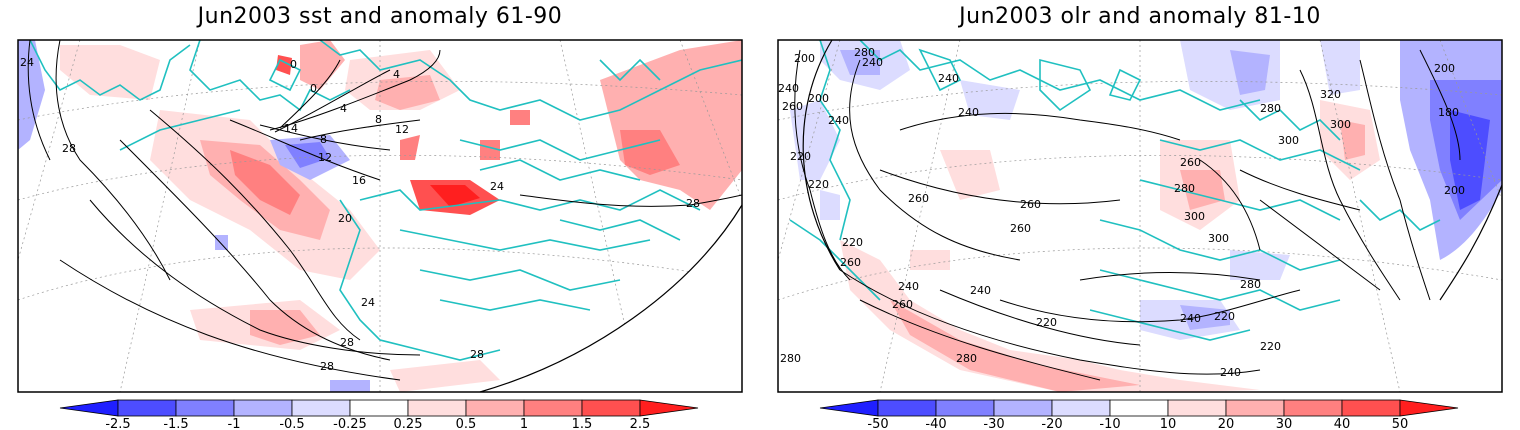  What do you see at coordinates (291, 128) in the screenshot?
I see `contour-label: 14` at bounding box center [291, 128].